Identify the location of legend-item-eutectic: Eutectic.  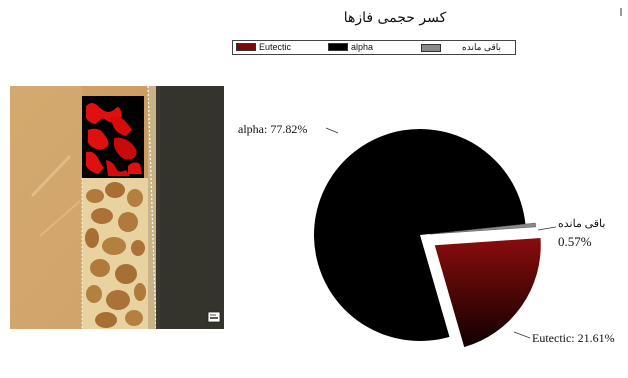
(263, 47).